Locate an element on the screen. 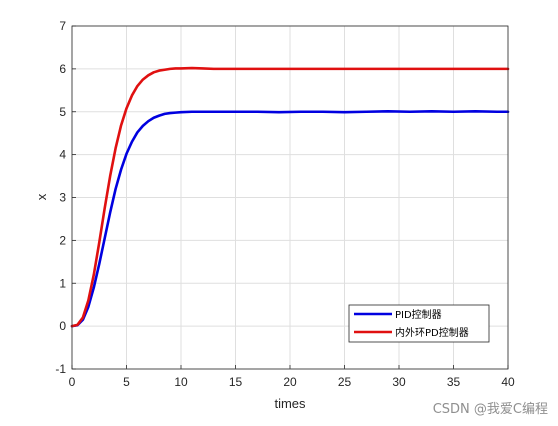 The image size is (558, 426). legend-label-pid: PID控制器 is located at coordinates (418, 314).